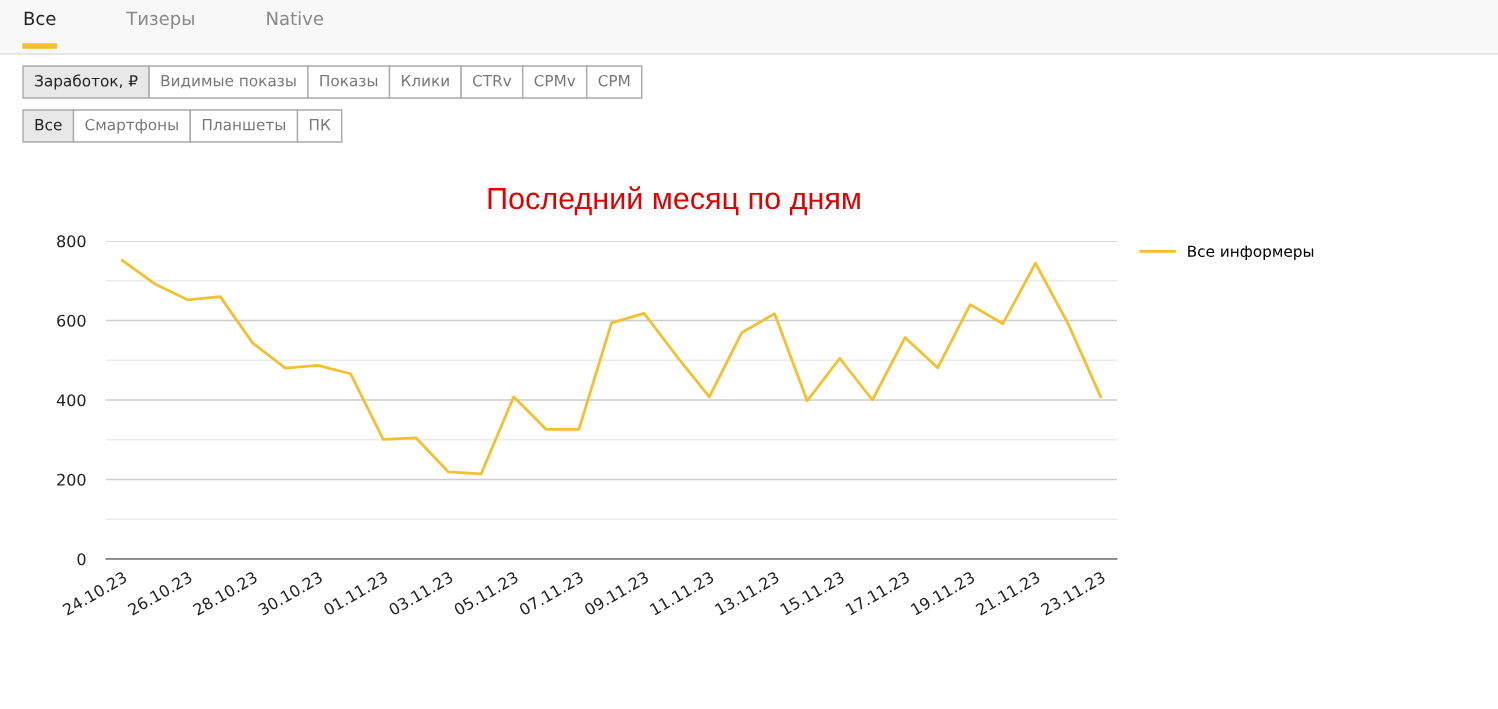 The image size is (1498, 709). Describe the element at coordinates (81, 559) in the screenshot. I see `y-tick-label: 0` at that location.